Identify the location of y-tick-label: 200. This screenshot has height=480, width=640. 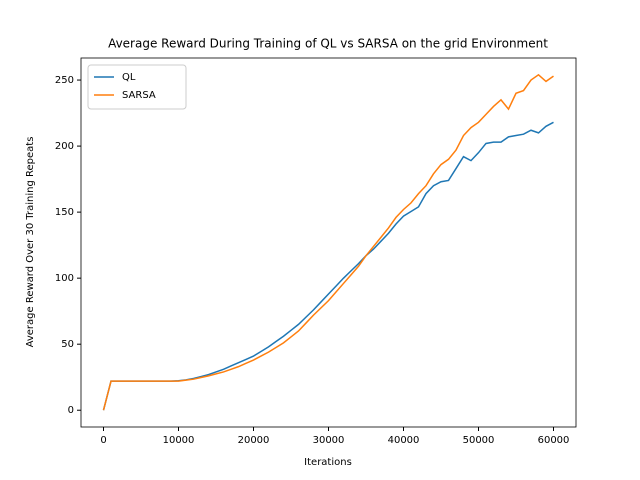
(64, 146).